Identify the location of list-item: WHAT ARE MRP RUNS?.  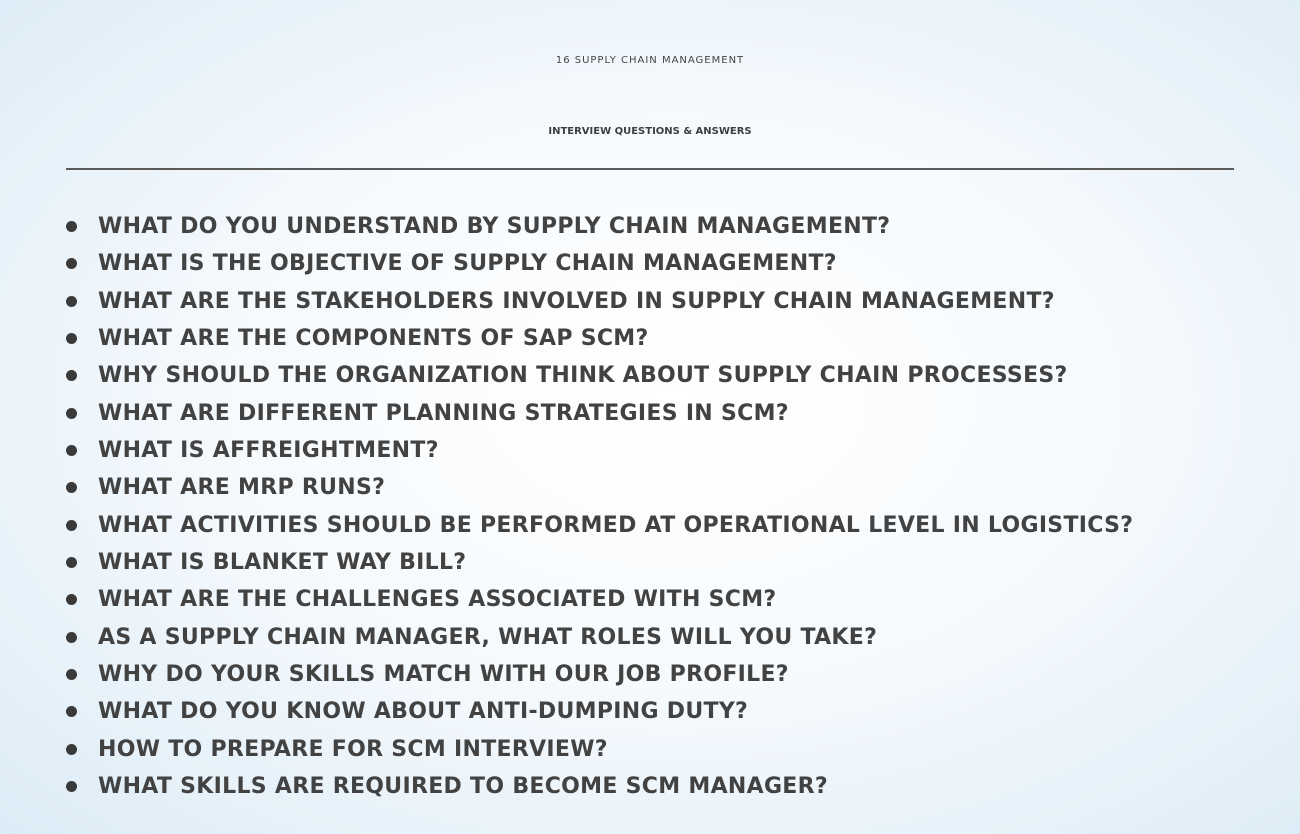
(664, 487).